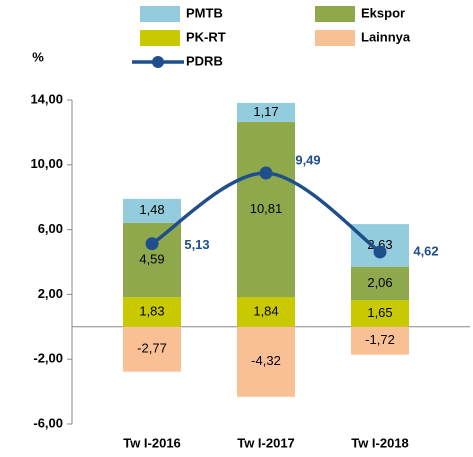  I want to click on value-label: 1,17, so click(265, 111).